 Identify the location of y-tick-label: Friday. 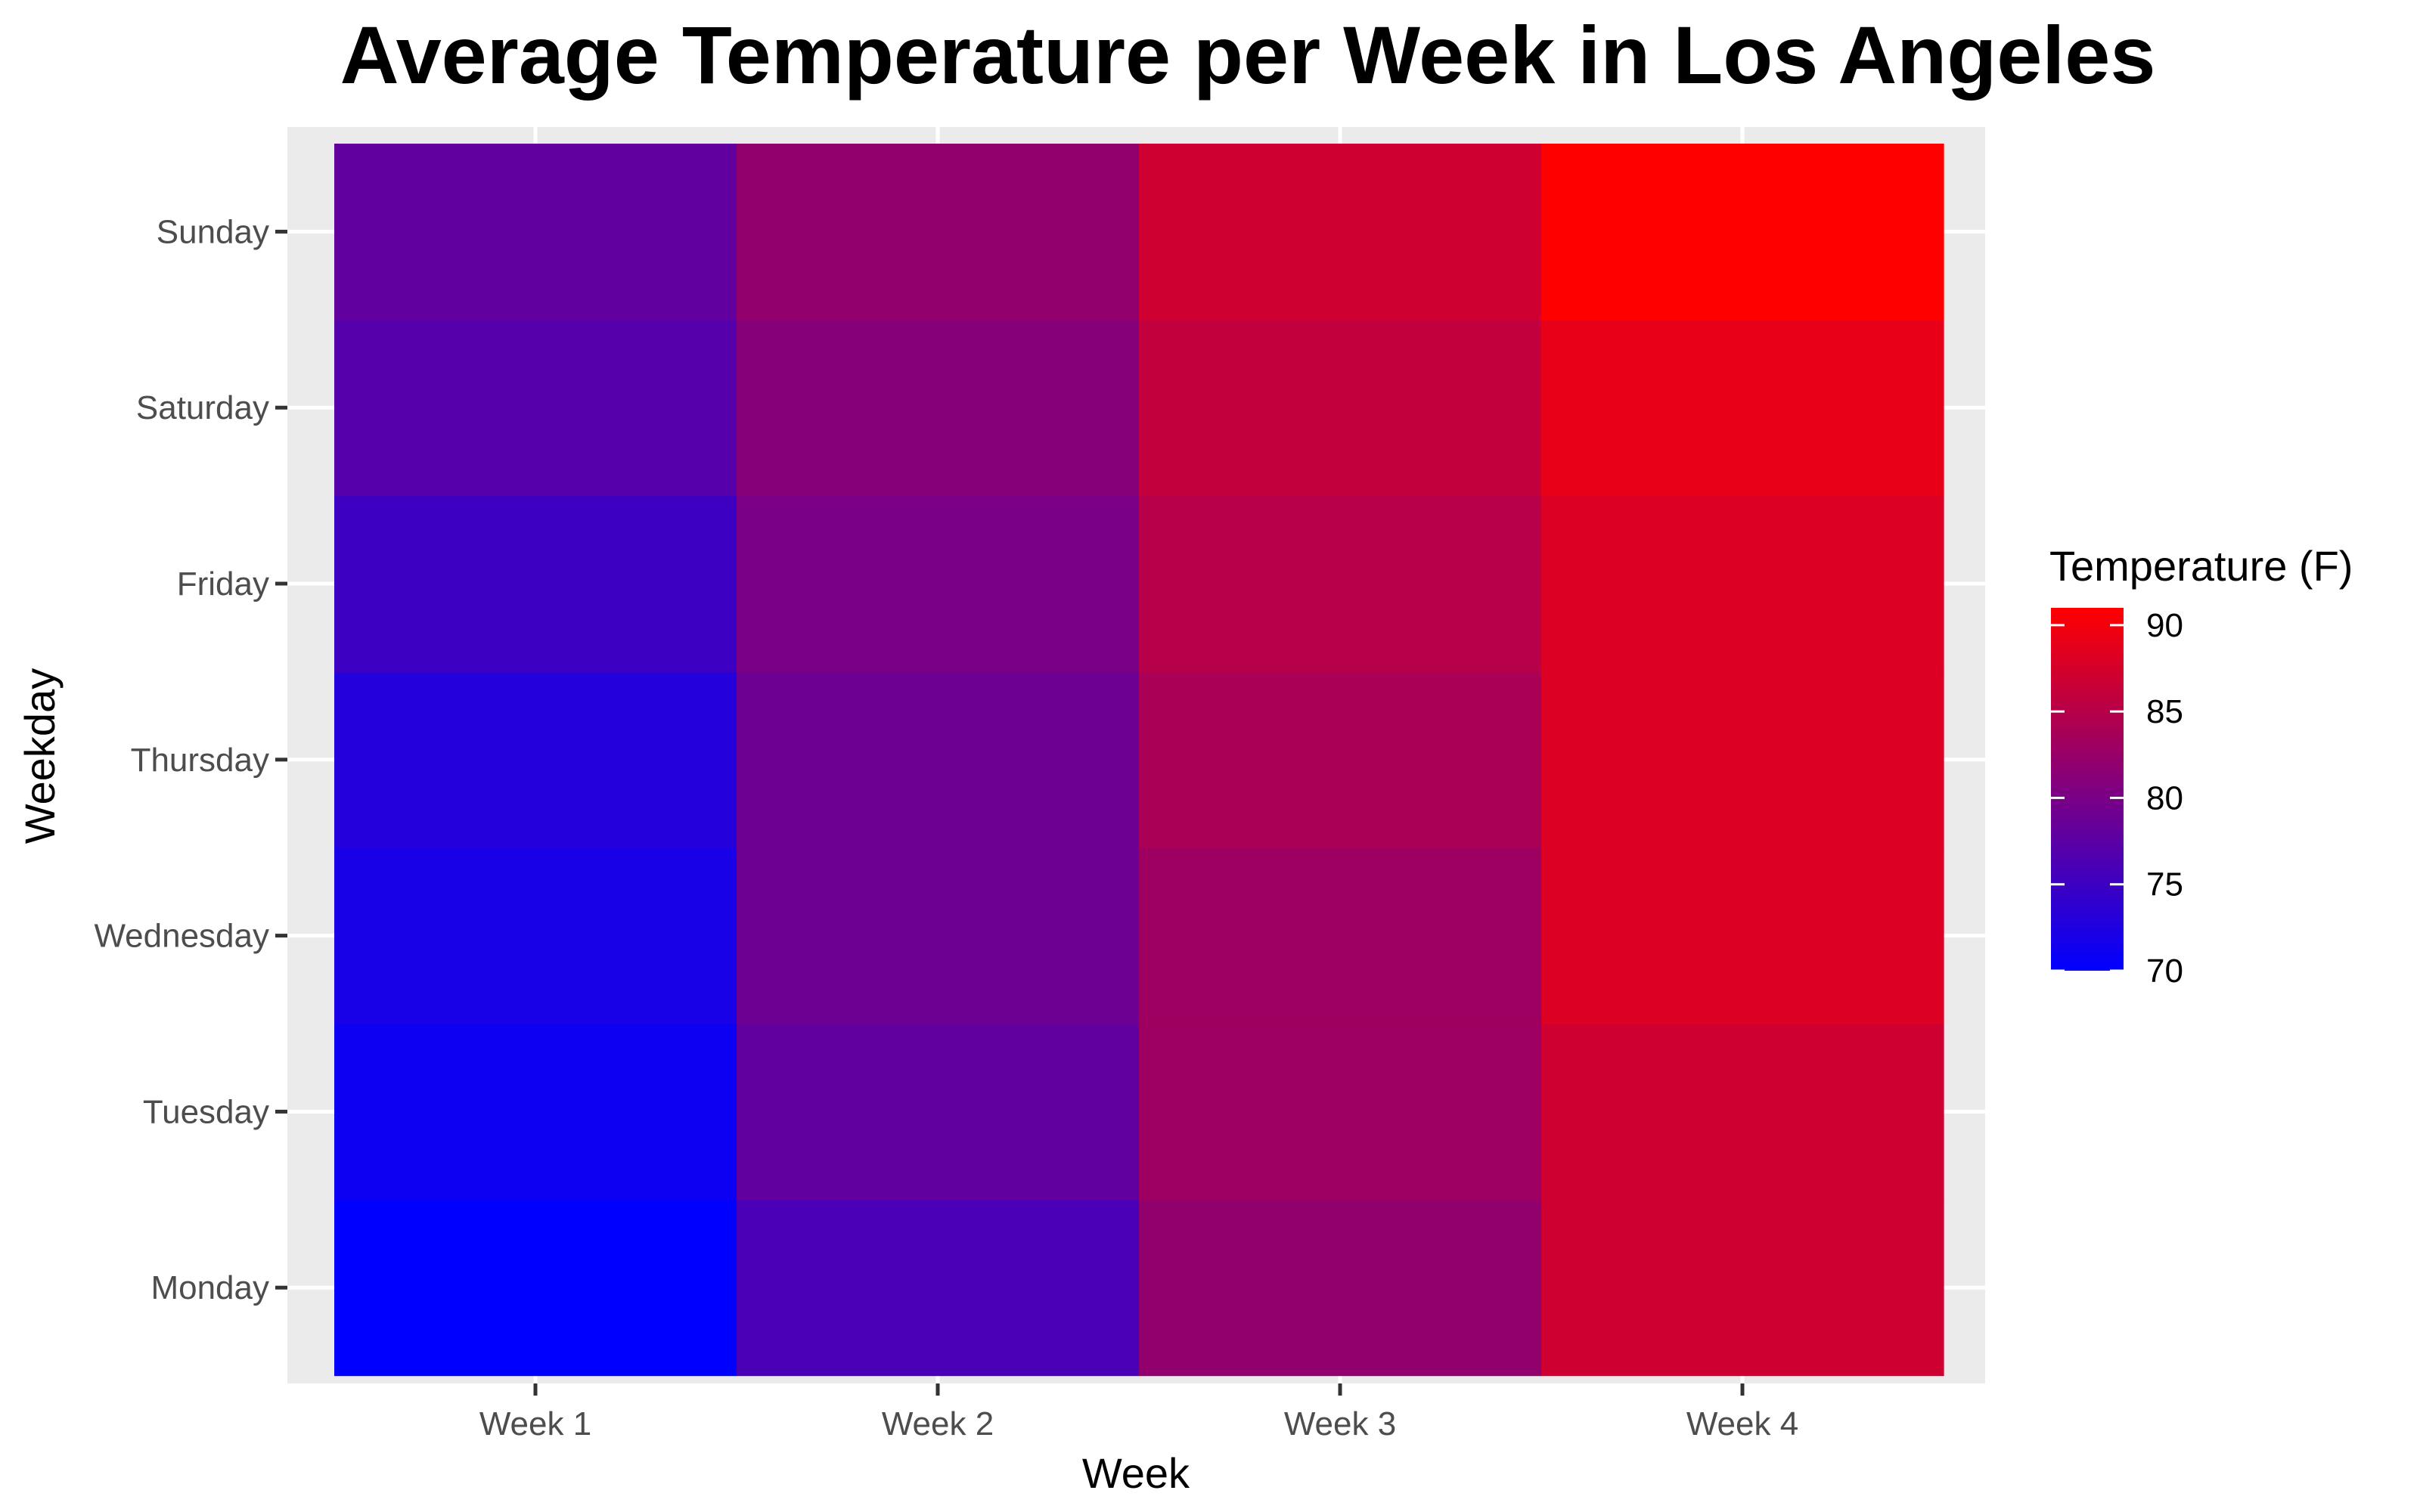
(223, 584).